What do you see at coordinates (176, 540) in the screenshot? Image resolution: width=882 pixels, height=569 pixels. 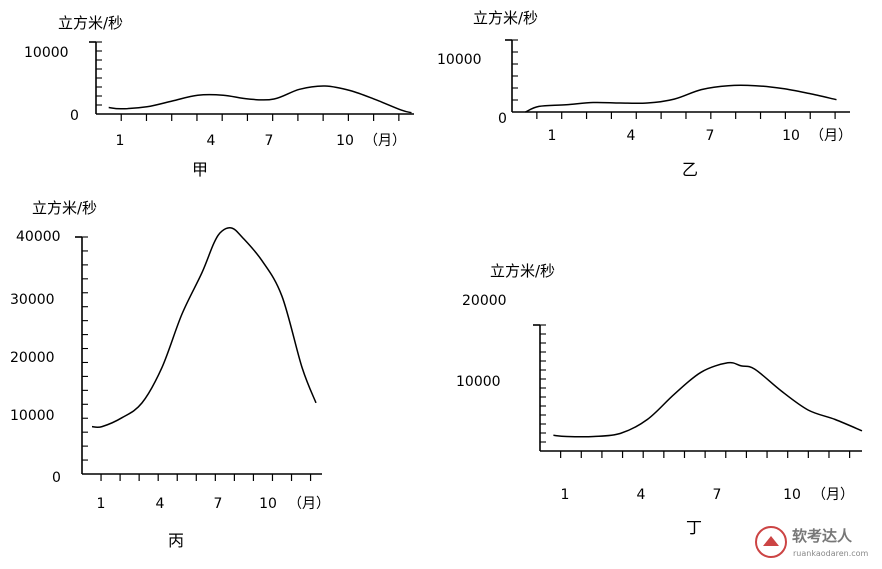 I see `panel-caption: 丙` at bounding box center [176, 540].